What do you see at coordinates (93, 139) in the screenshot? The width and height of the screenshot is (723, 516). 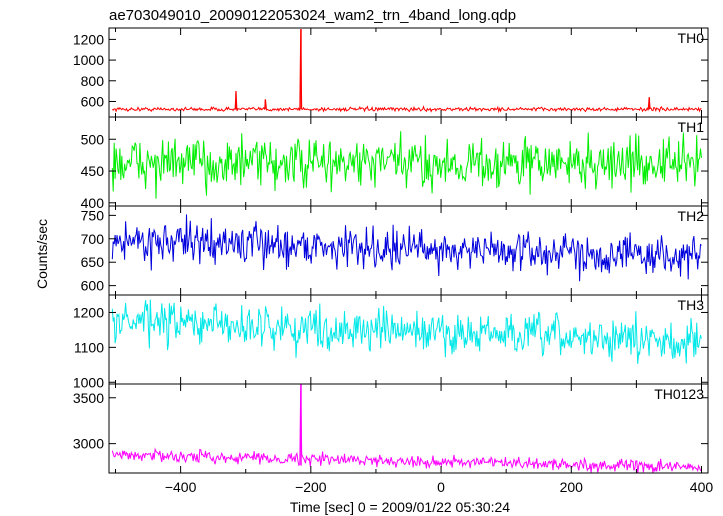 I see `y-tick-label: 500` at bounding box center [93, 139].